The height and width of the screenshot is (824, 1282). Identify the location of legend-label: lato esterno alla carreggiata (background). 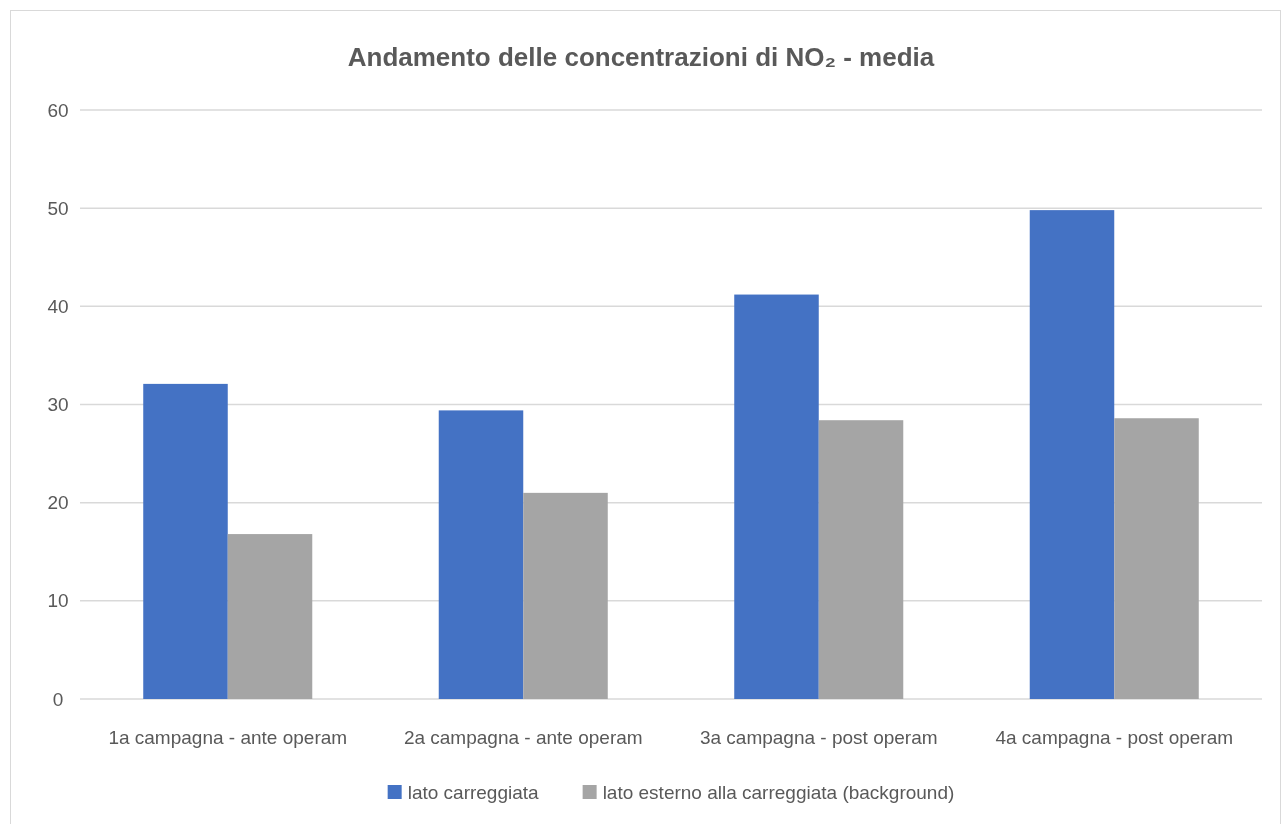
(778, 792).